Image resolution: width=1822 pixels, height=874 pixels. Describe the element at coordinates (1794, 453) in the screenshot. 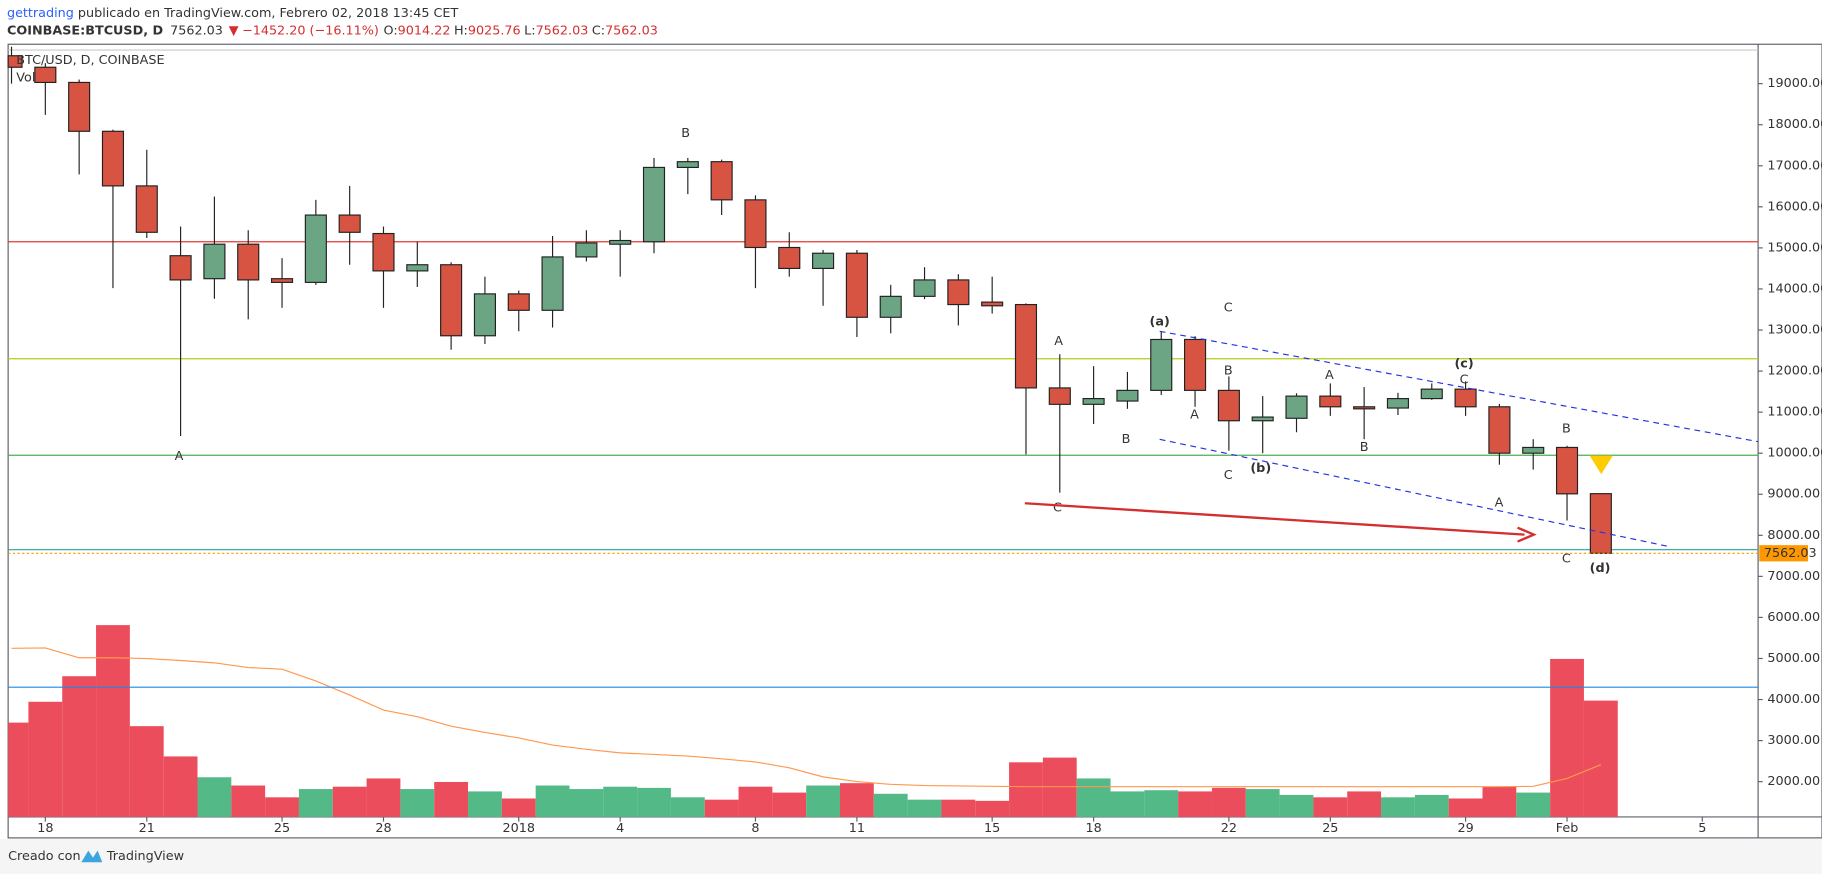

I see `y-tick-label: 10000.00` at that location.